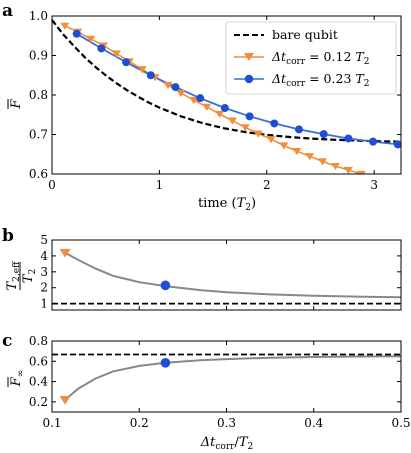  Describe the element at coordinates (44, 288) in the screenshot. I see `panel-b-ytick-label: 2` at that location.